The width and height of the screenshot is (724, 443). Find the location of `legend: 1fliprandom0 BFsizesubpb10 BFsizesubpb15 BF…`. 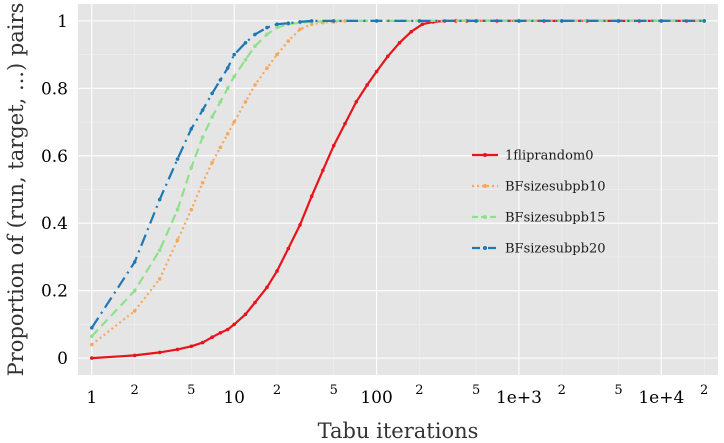

legend: 1fliprandom0 BFsizesubpb10 BFsizesubpb15 BF… is located at coordinates (539, 203).